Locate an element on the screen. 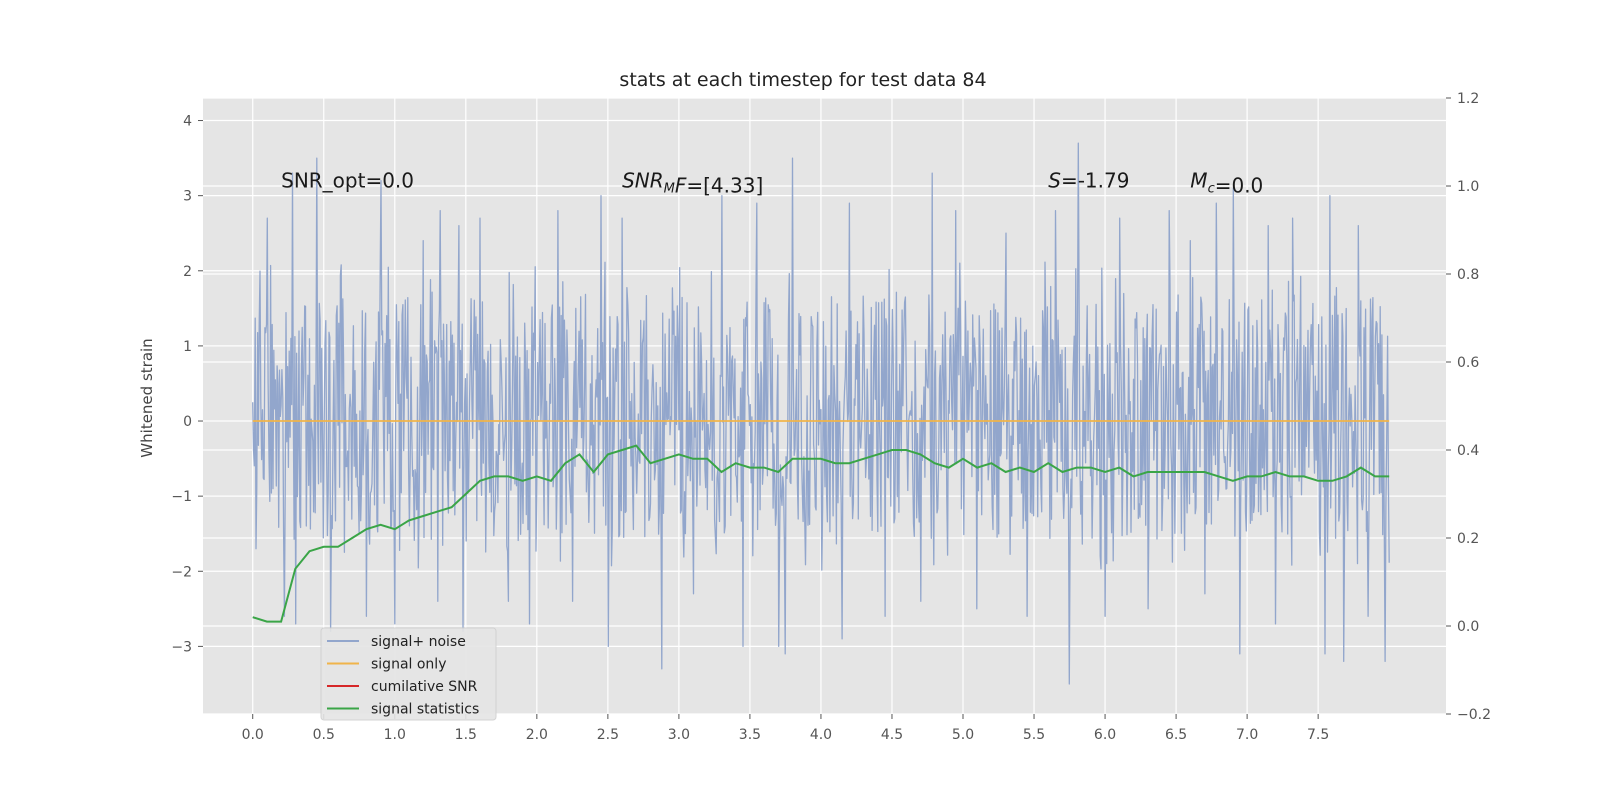  annotation-it: S is located at coordinates (1054, 181).